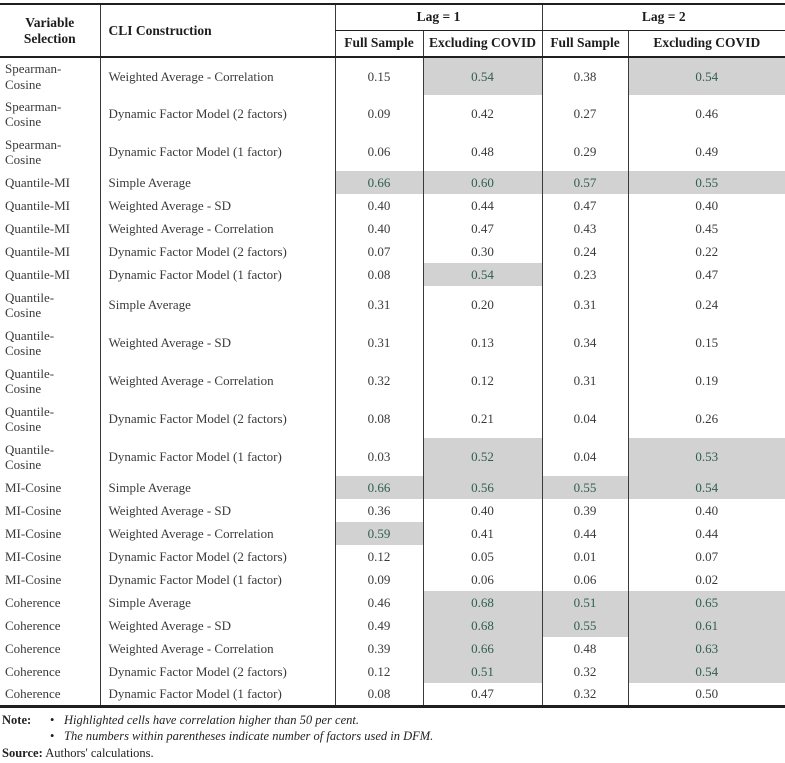  I want to click on value-cell-highlighted: 0.65, so click(706, 602).